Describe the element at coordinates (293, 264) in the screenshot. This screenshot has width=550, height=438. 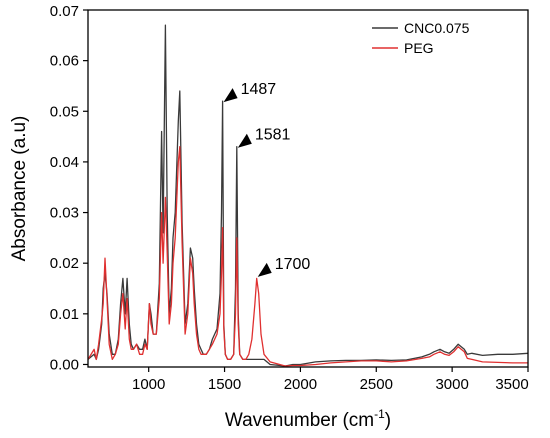
I see `annotation-label-1700: 1700` at that location.